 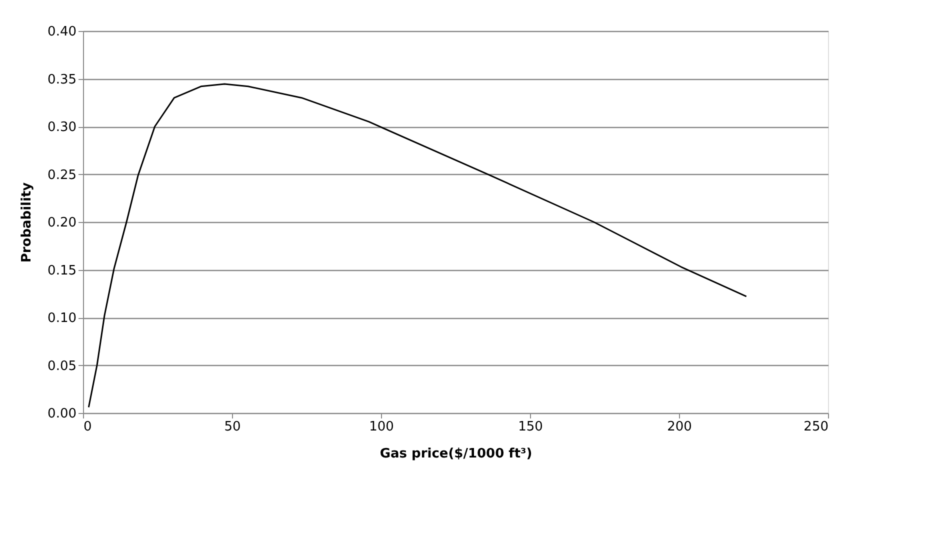 What do you see at coordinates (816, 427) in the screenshot?
I see `x-tick-label: 250` at bounding box center [816, 427].